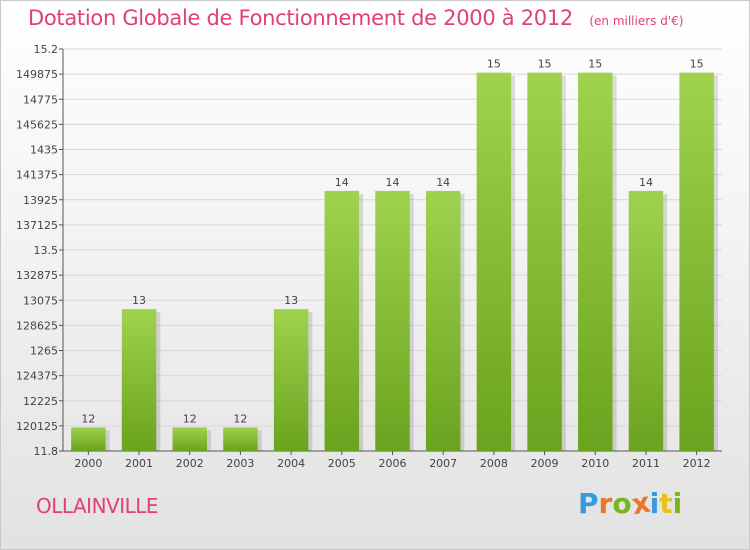 This screenshot has height=550, width=750. I want to click on y-tick-label: 149875, so click(37, 74).